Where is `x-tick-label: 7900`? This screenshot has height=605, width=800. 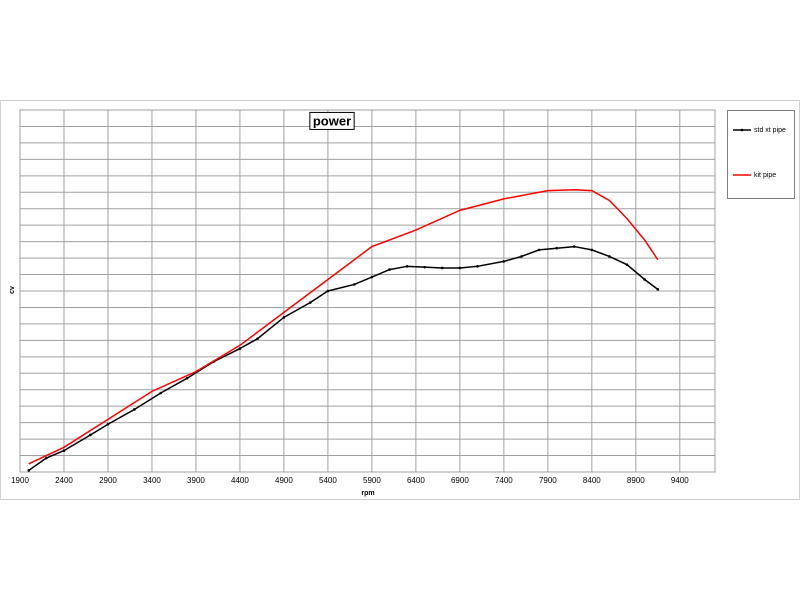 x-tick-label: 7900 is located at coordinates (548, 480).